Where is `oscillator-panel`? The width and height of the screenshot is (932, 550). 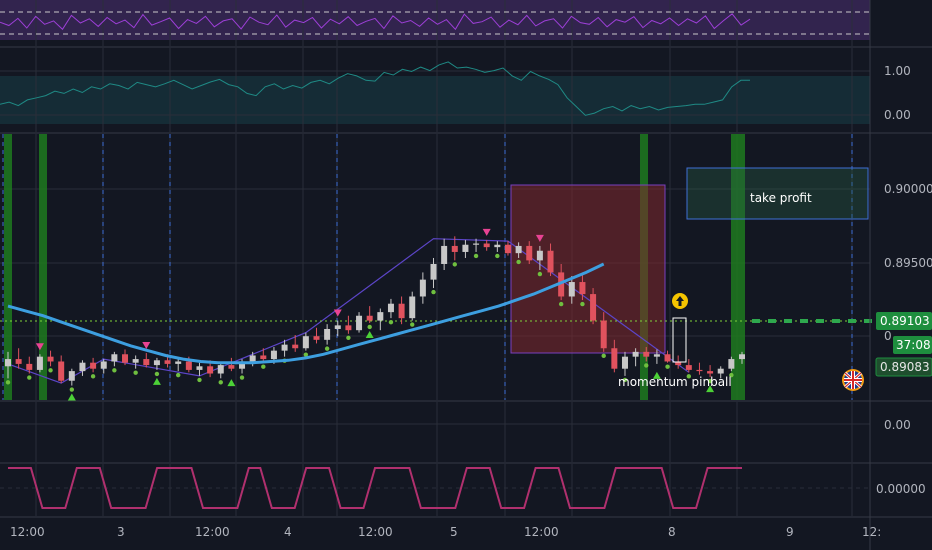
oscillator-panel is located at coordinates (435, 90).